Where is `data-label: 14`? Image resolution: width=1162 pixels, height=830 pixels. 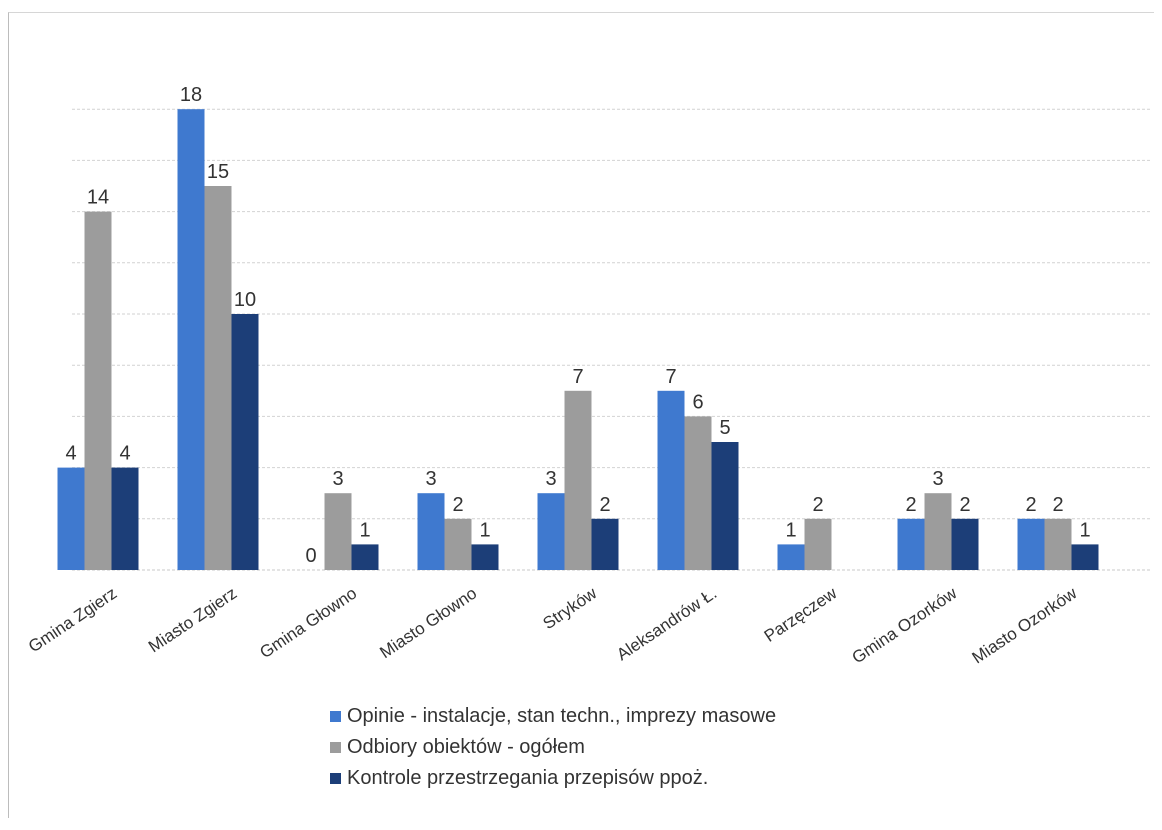
data-label: 14 is located at coordinates (98, 198).